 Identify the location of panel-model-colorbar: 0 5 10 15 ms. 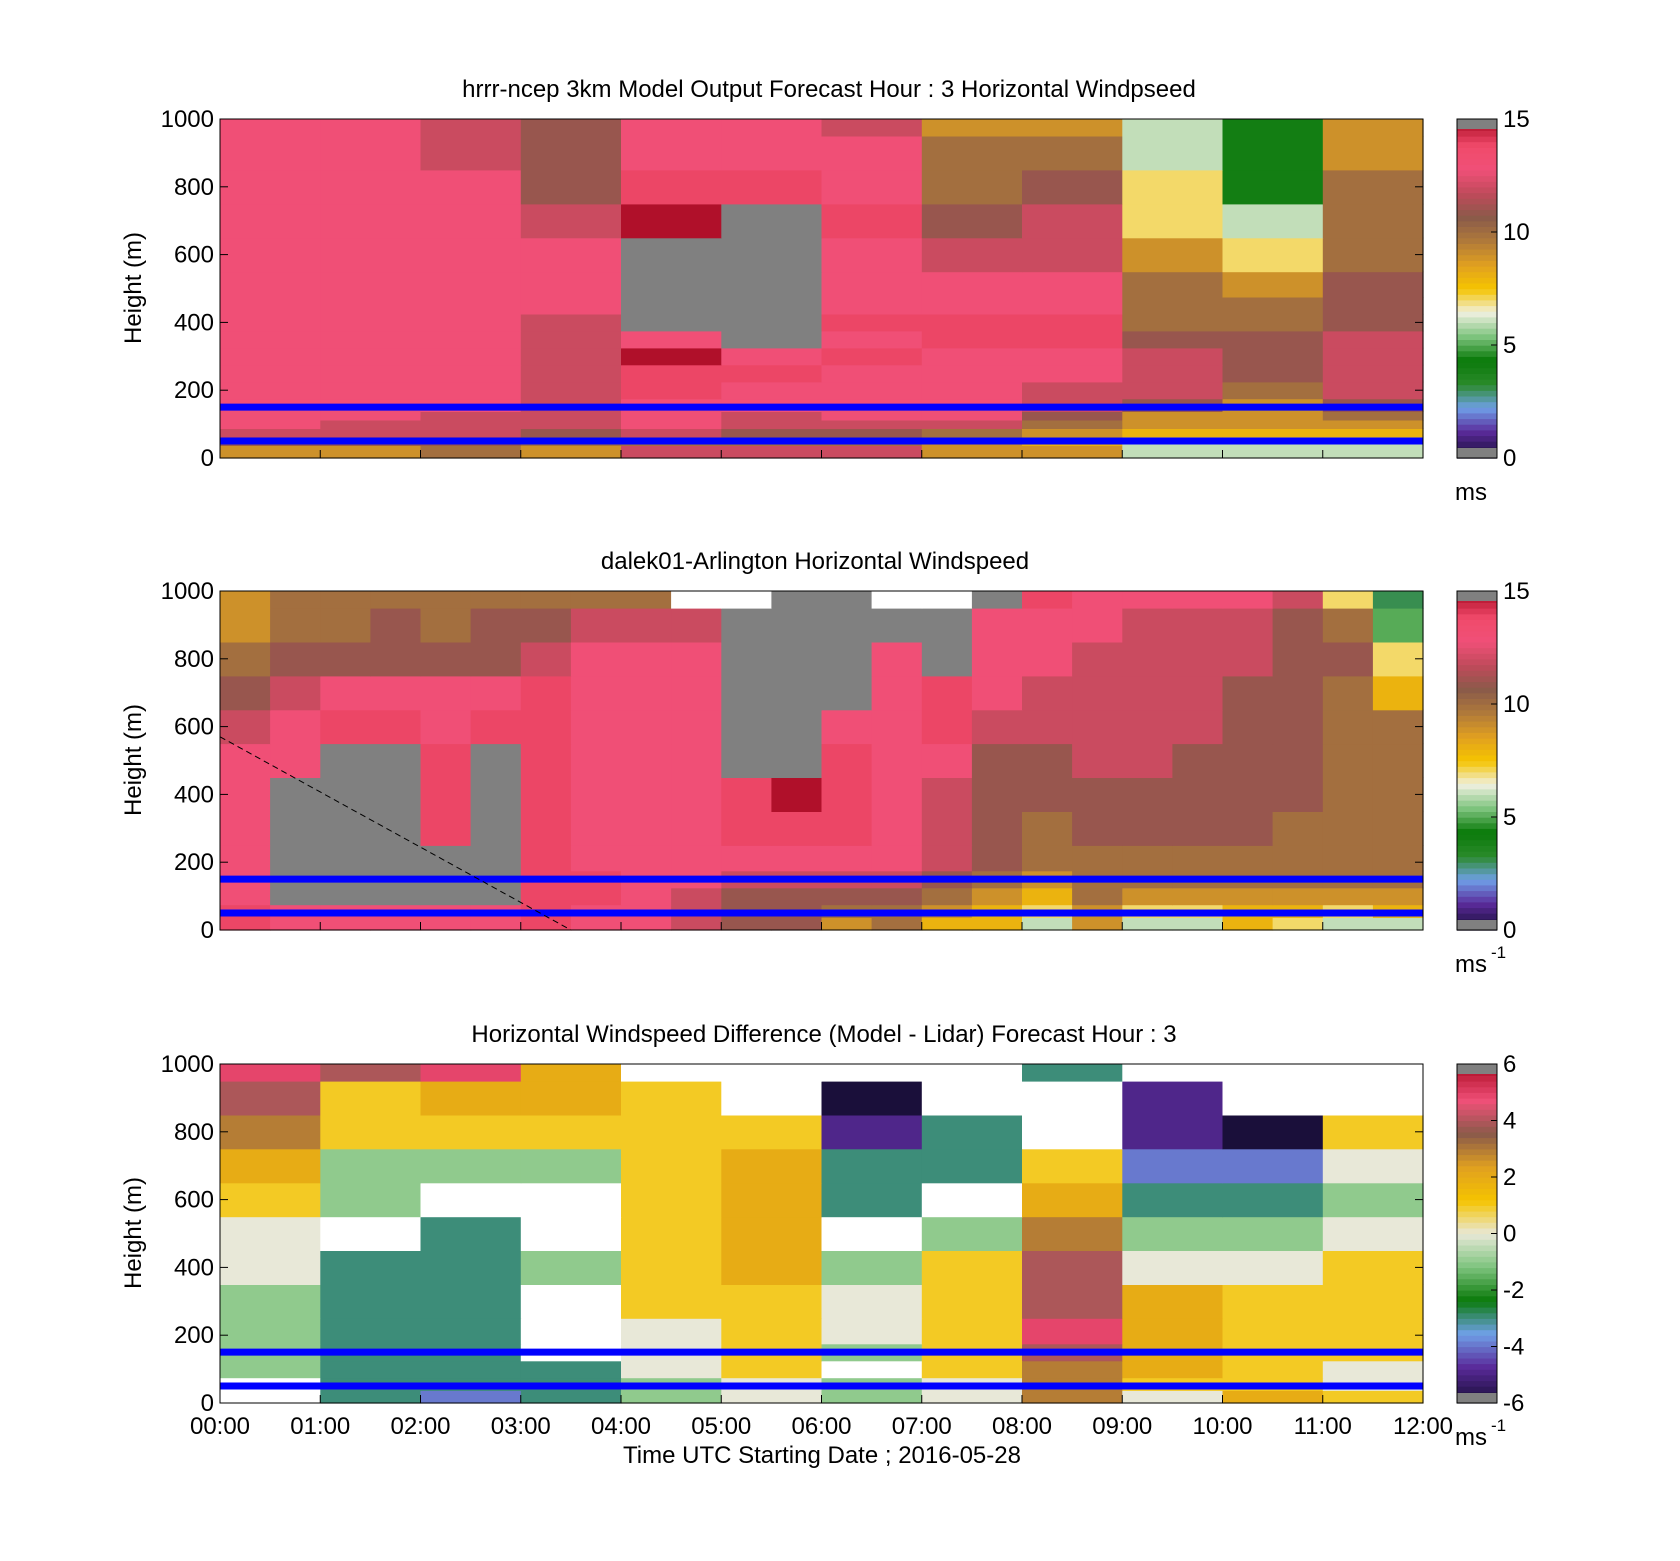
(1492, 306).